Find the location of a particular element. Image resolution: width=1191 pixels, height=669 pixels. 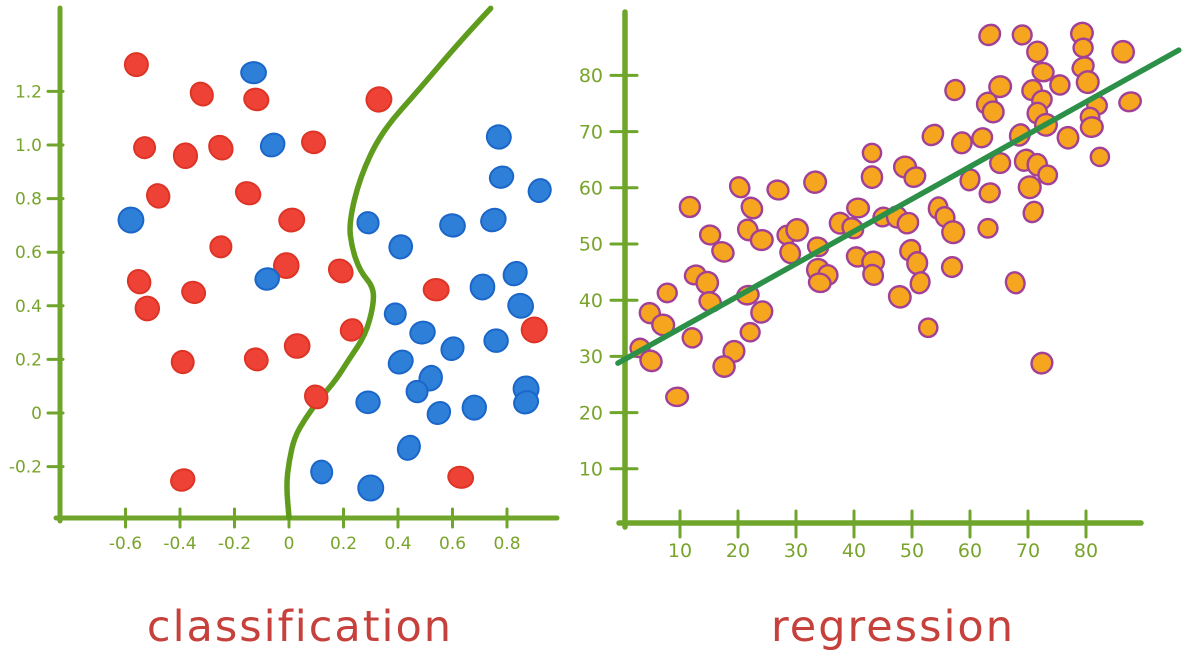

x-tick-label: 20 is located at coordinates (738, 551).